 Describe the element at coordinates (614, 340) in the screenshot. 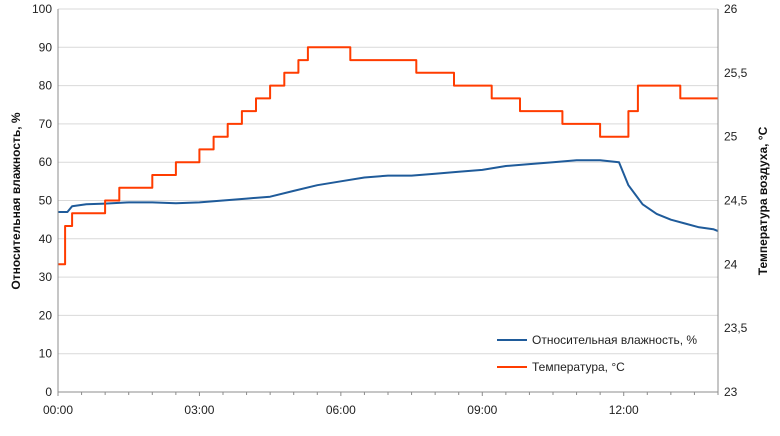

I see `legend-label-humidity: Относительная влажность, %` at that location.